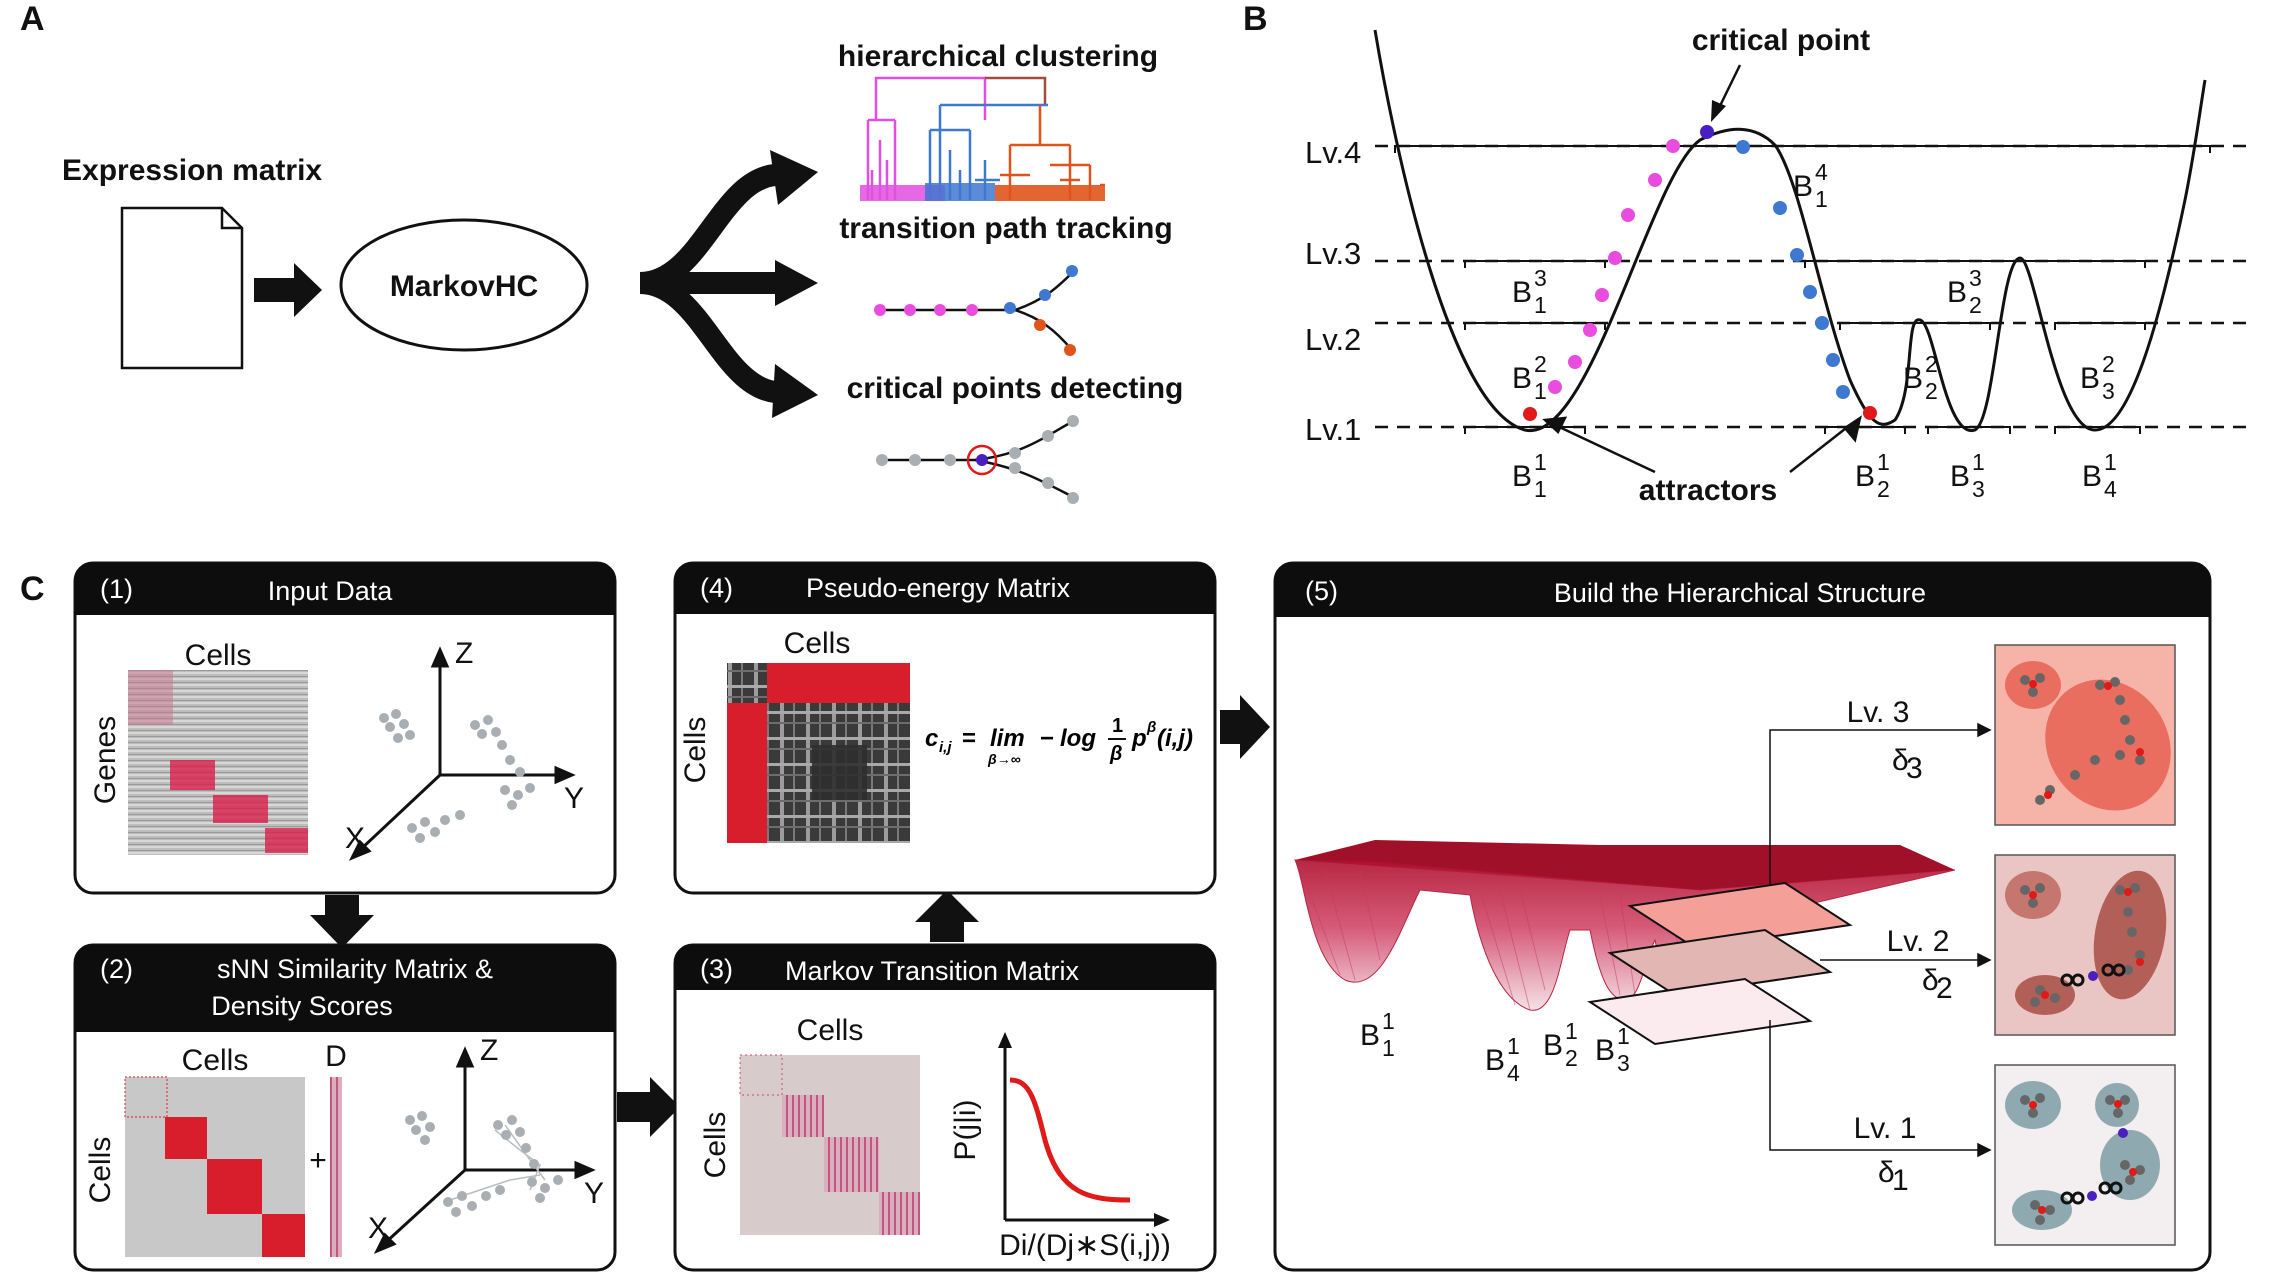  I want to click on step2-axis-y: Y, so click(594, 1193).